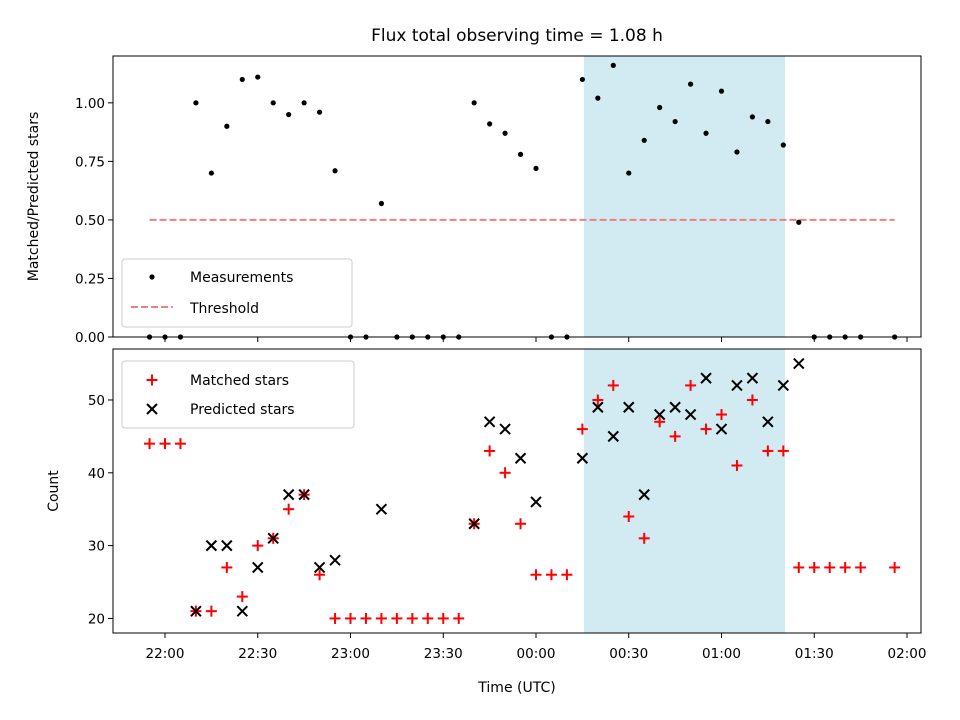 This screenshot has height=720, width=960. What do you see at coordinates (814, 654) in the screenshot?
I see `x-tick-label: 01:30` at bounding box center [814, 654].